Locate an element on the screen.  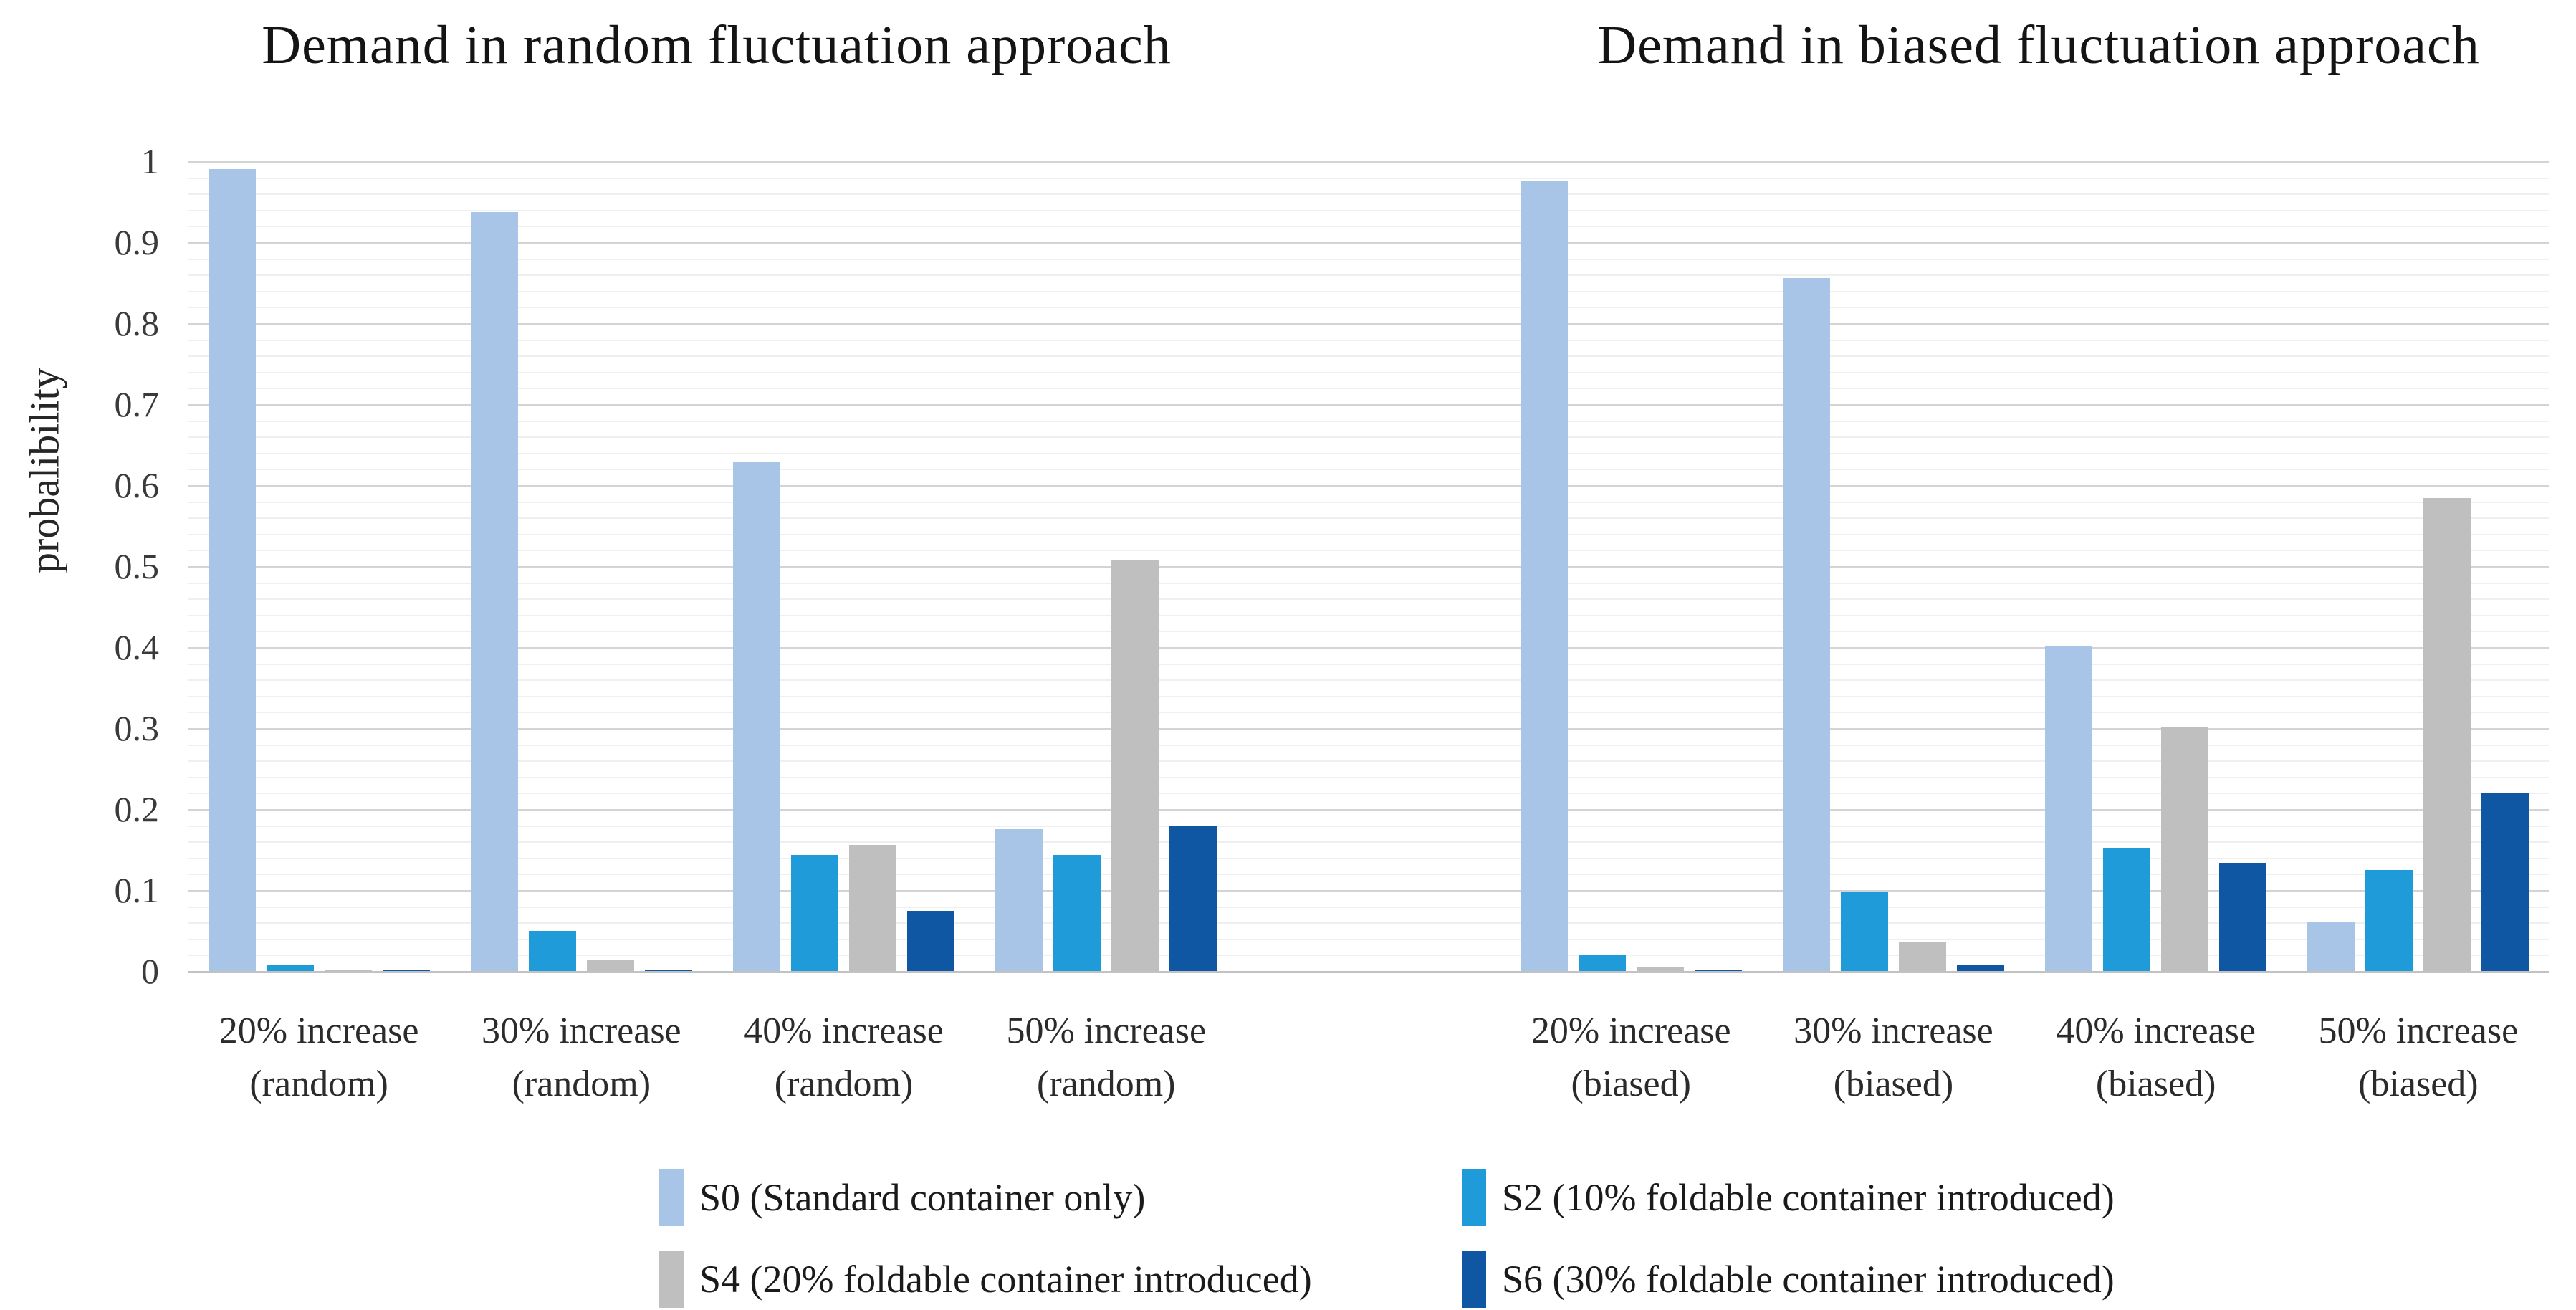
y-tick-label: 0.3 is located at coordinates (137, 728).